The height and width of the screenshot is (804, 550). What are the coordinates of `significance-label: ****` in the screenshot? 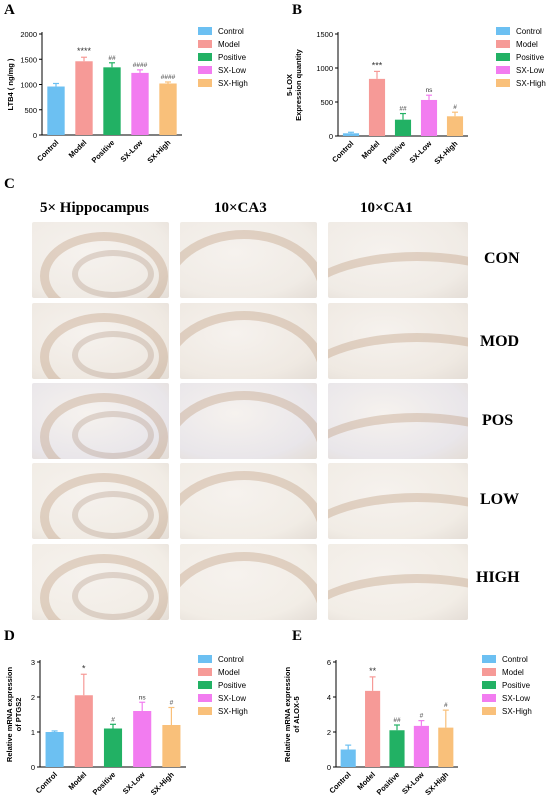 It's located at (84, 51).